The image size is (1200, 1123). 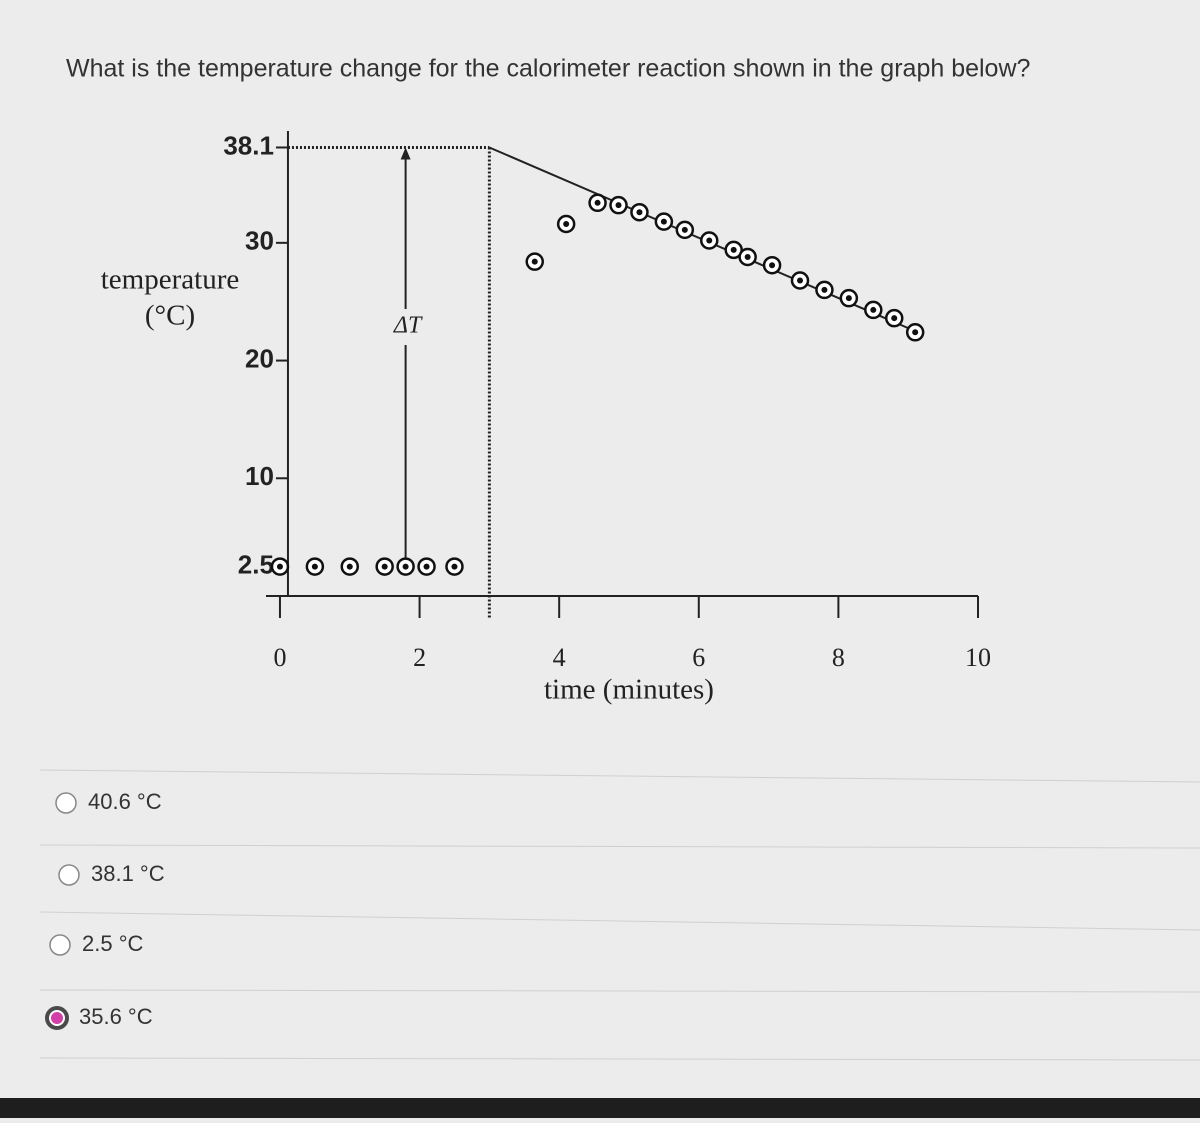 I want to click on delta-t-label: ΔT, so click(x=408, y=326).